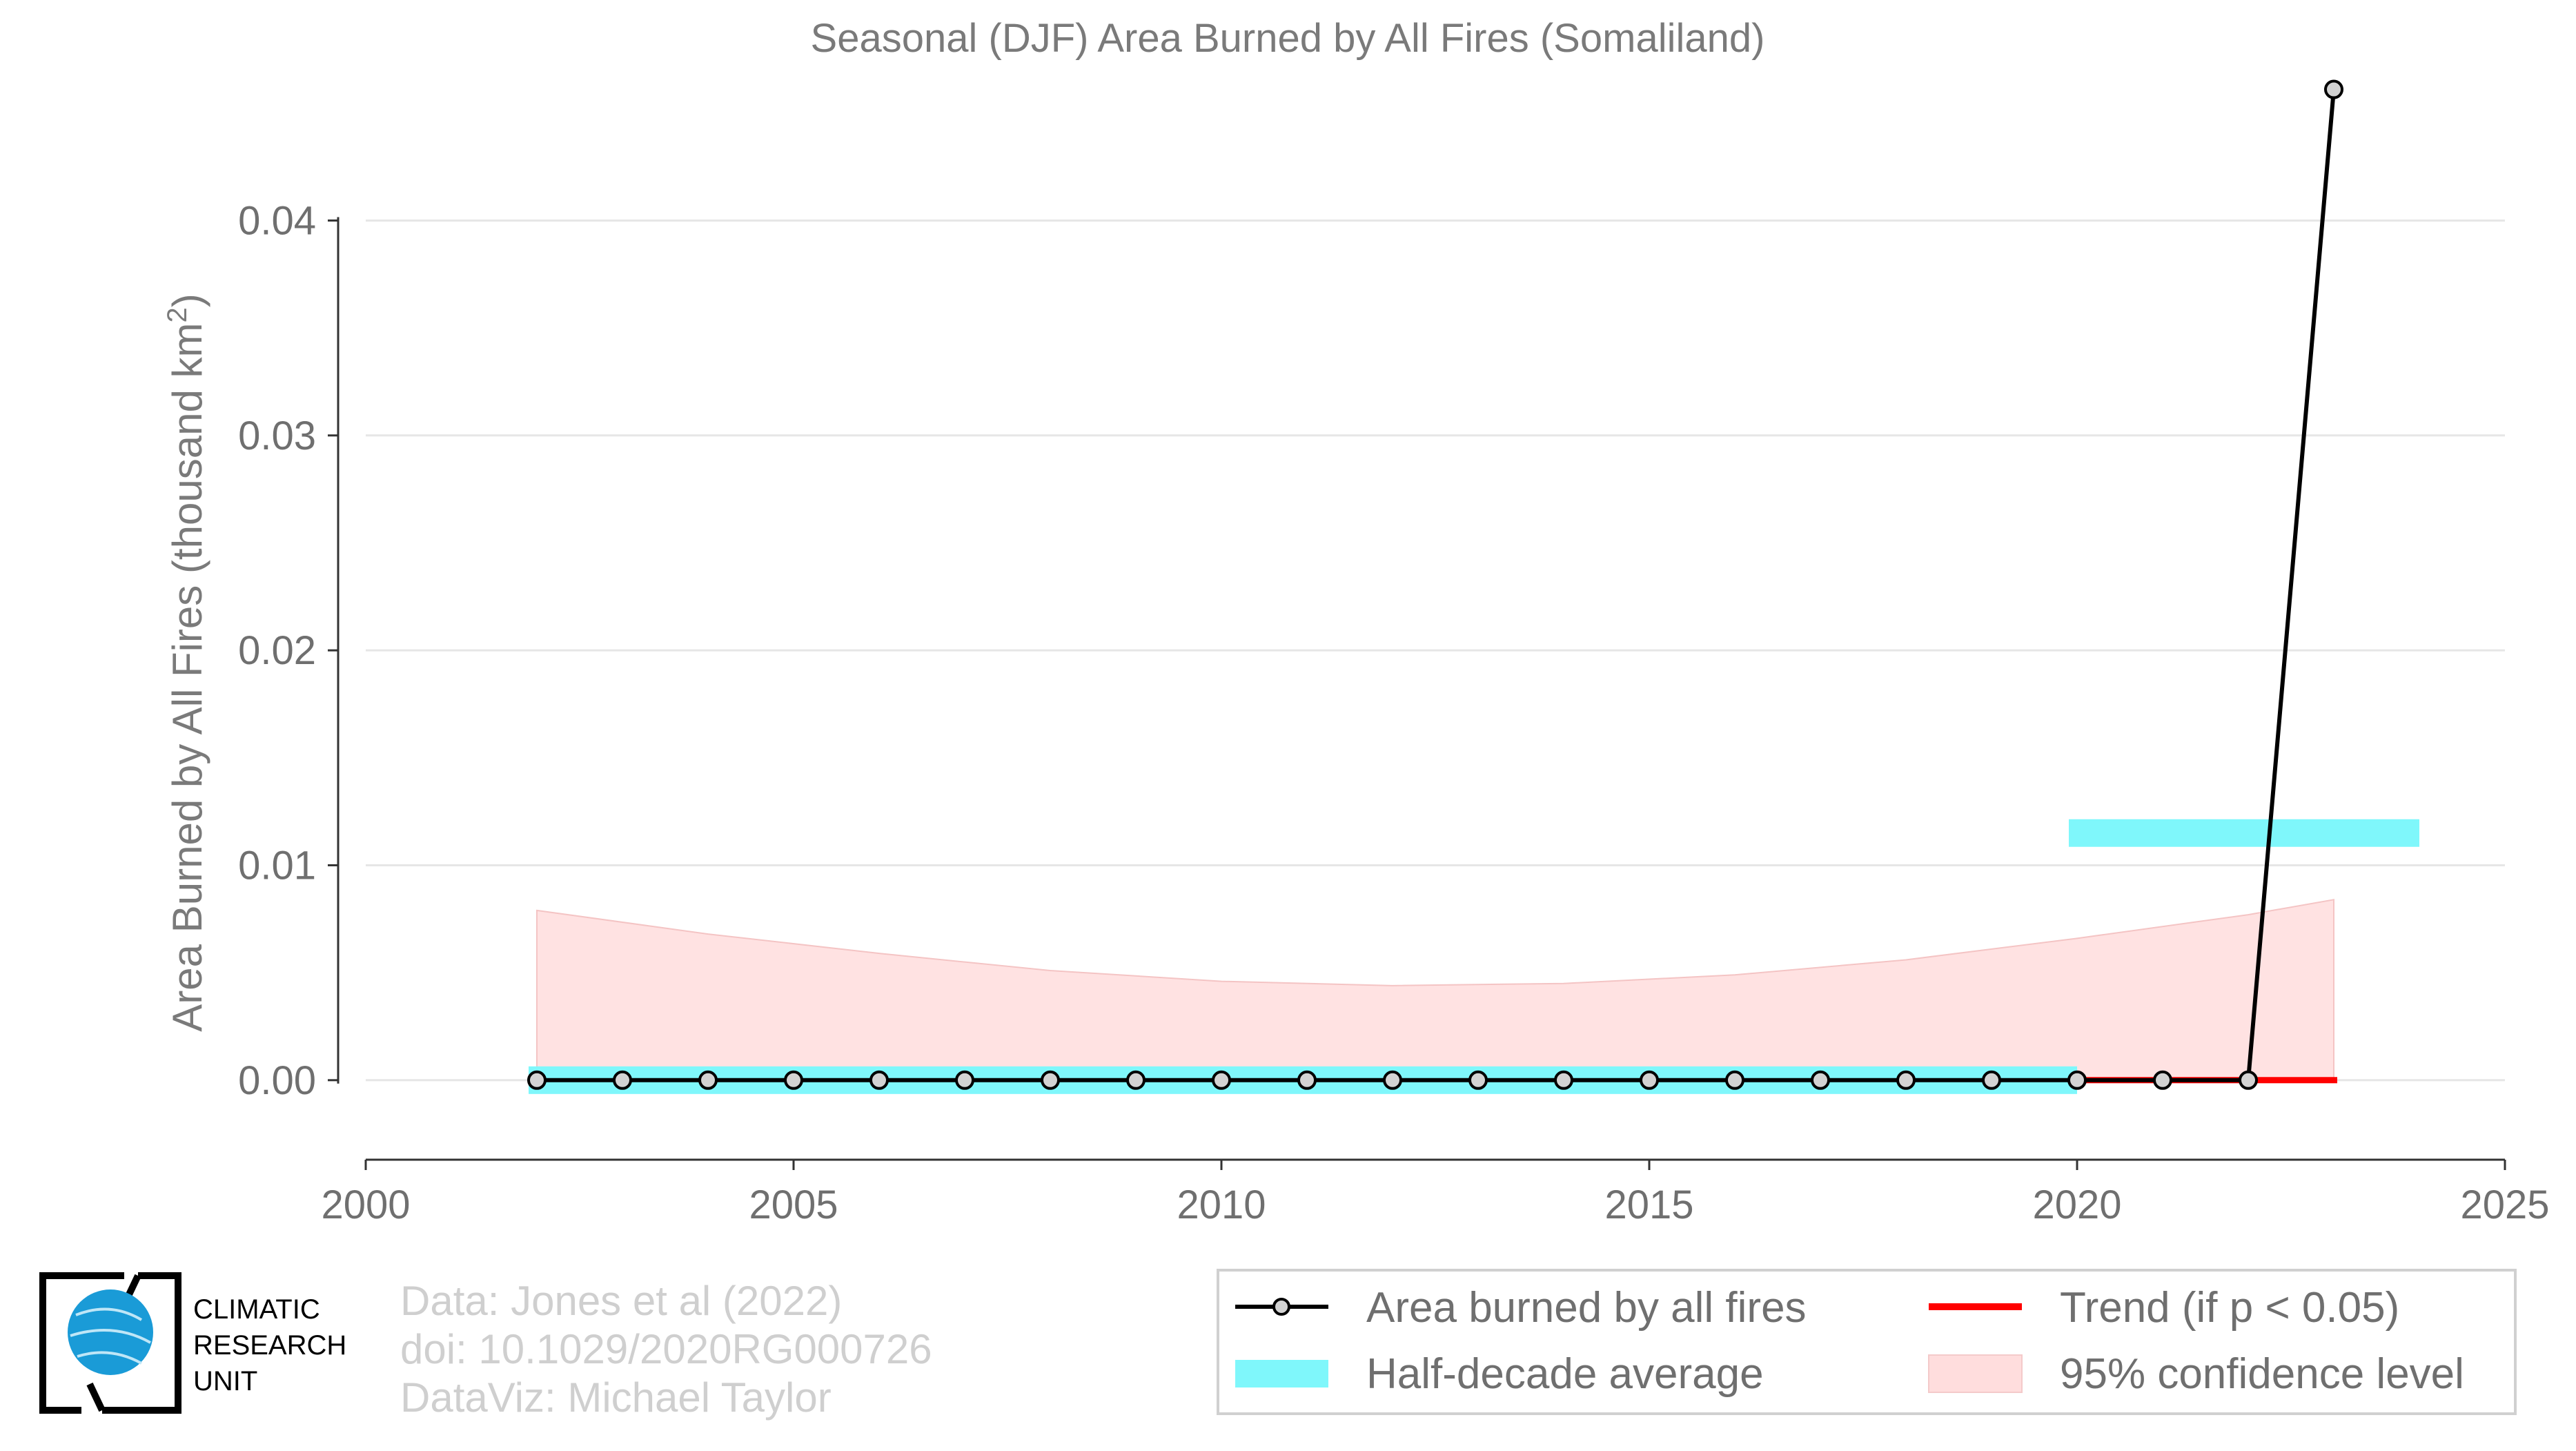  I want to click on legend-label-area-burned: Area burned by all fires, so click(1586, 1308).